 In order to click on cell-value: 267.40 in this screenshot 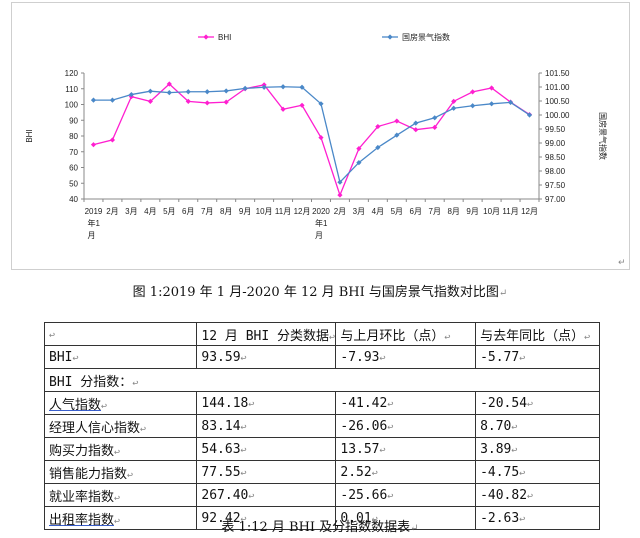, I will do `click(225, 495)`.